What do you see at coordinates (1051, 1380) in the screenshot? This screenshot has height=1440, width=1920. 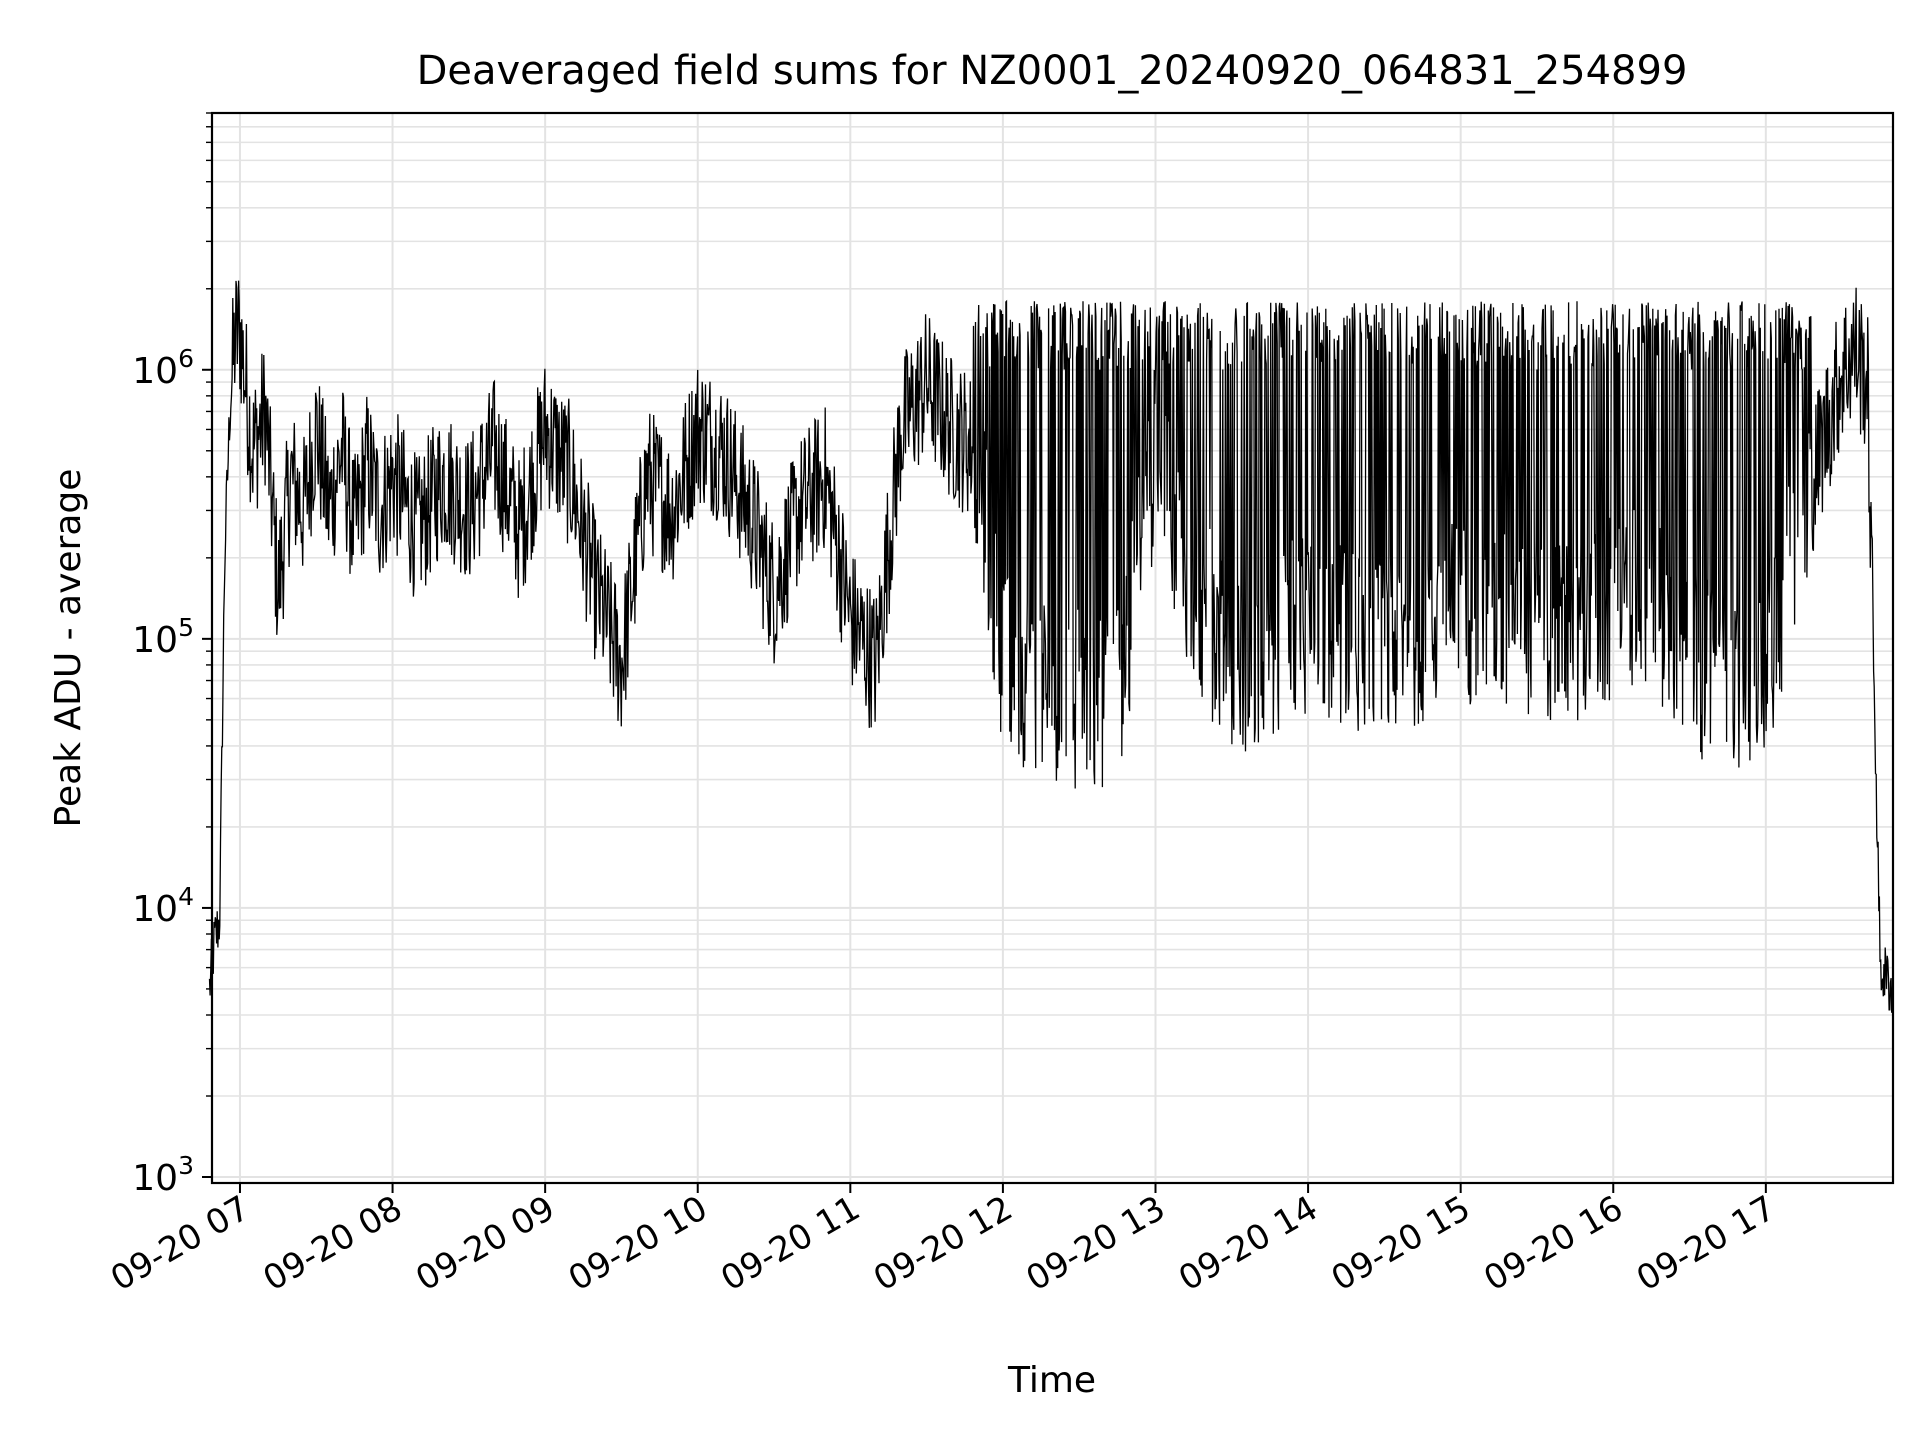 I see `x-axis-label: Time` at bounding box center [1051, 1380].